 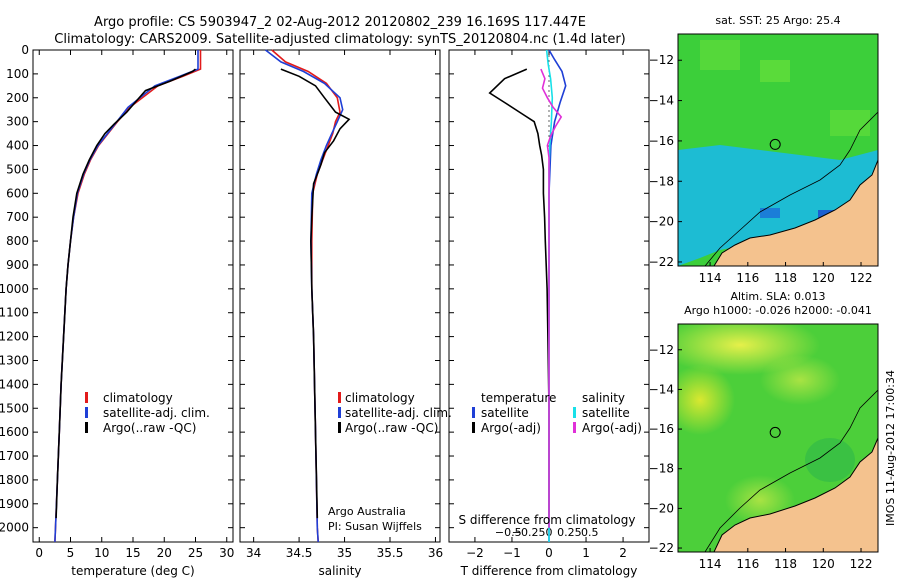 What do you see at coordinates (508, 532) in the screenshot?
I see `s-tick-label: −0.5` at bounding box center [508, 532].